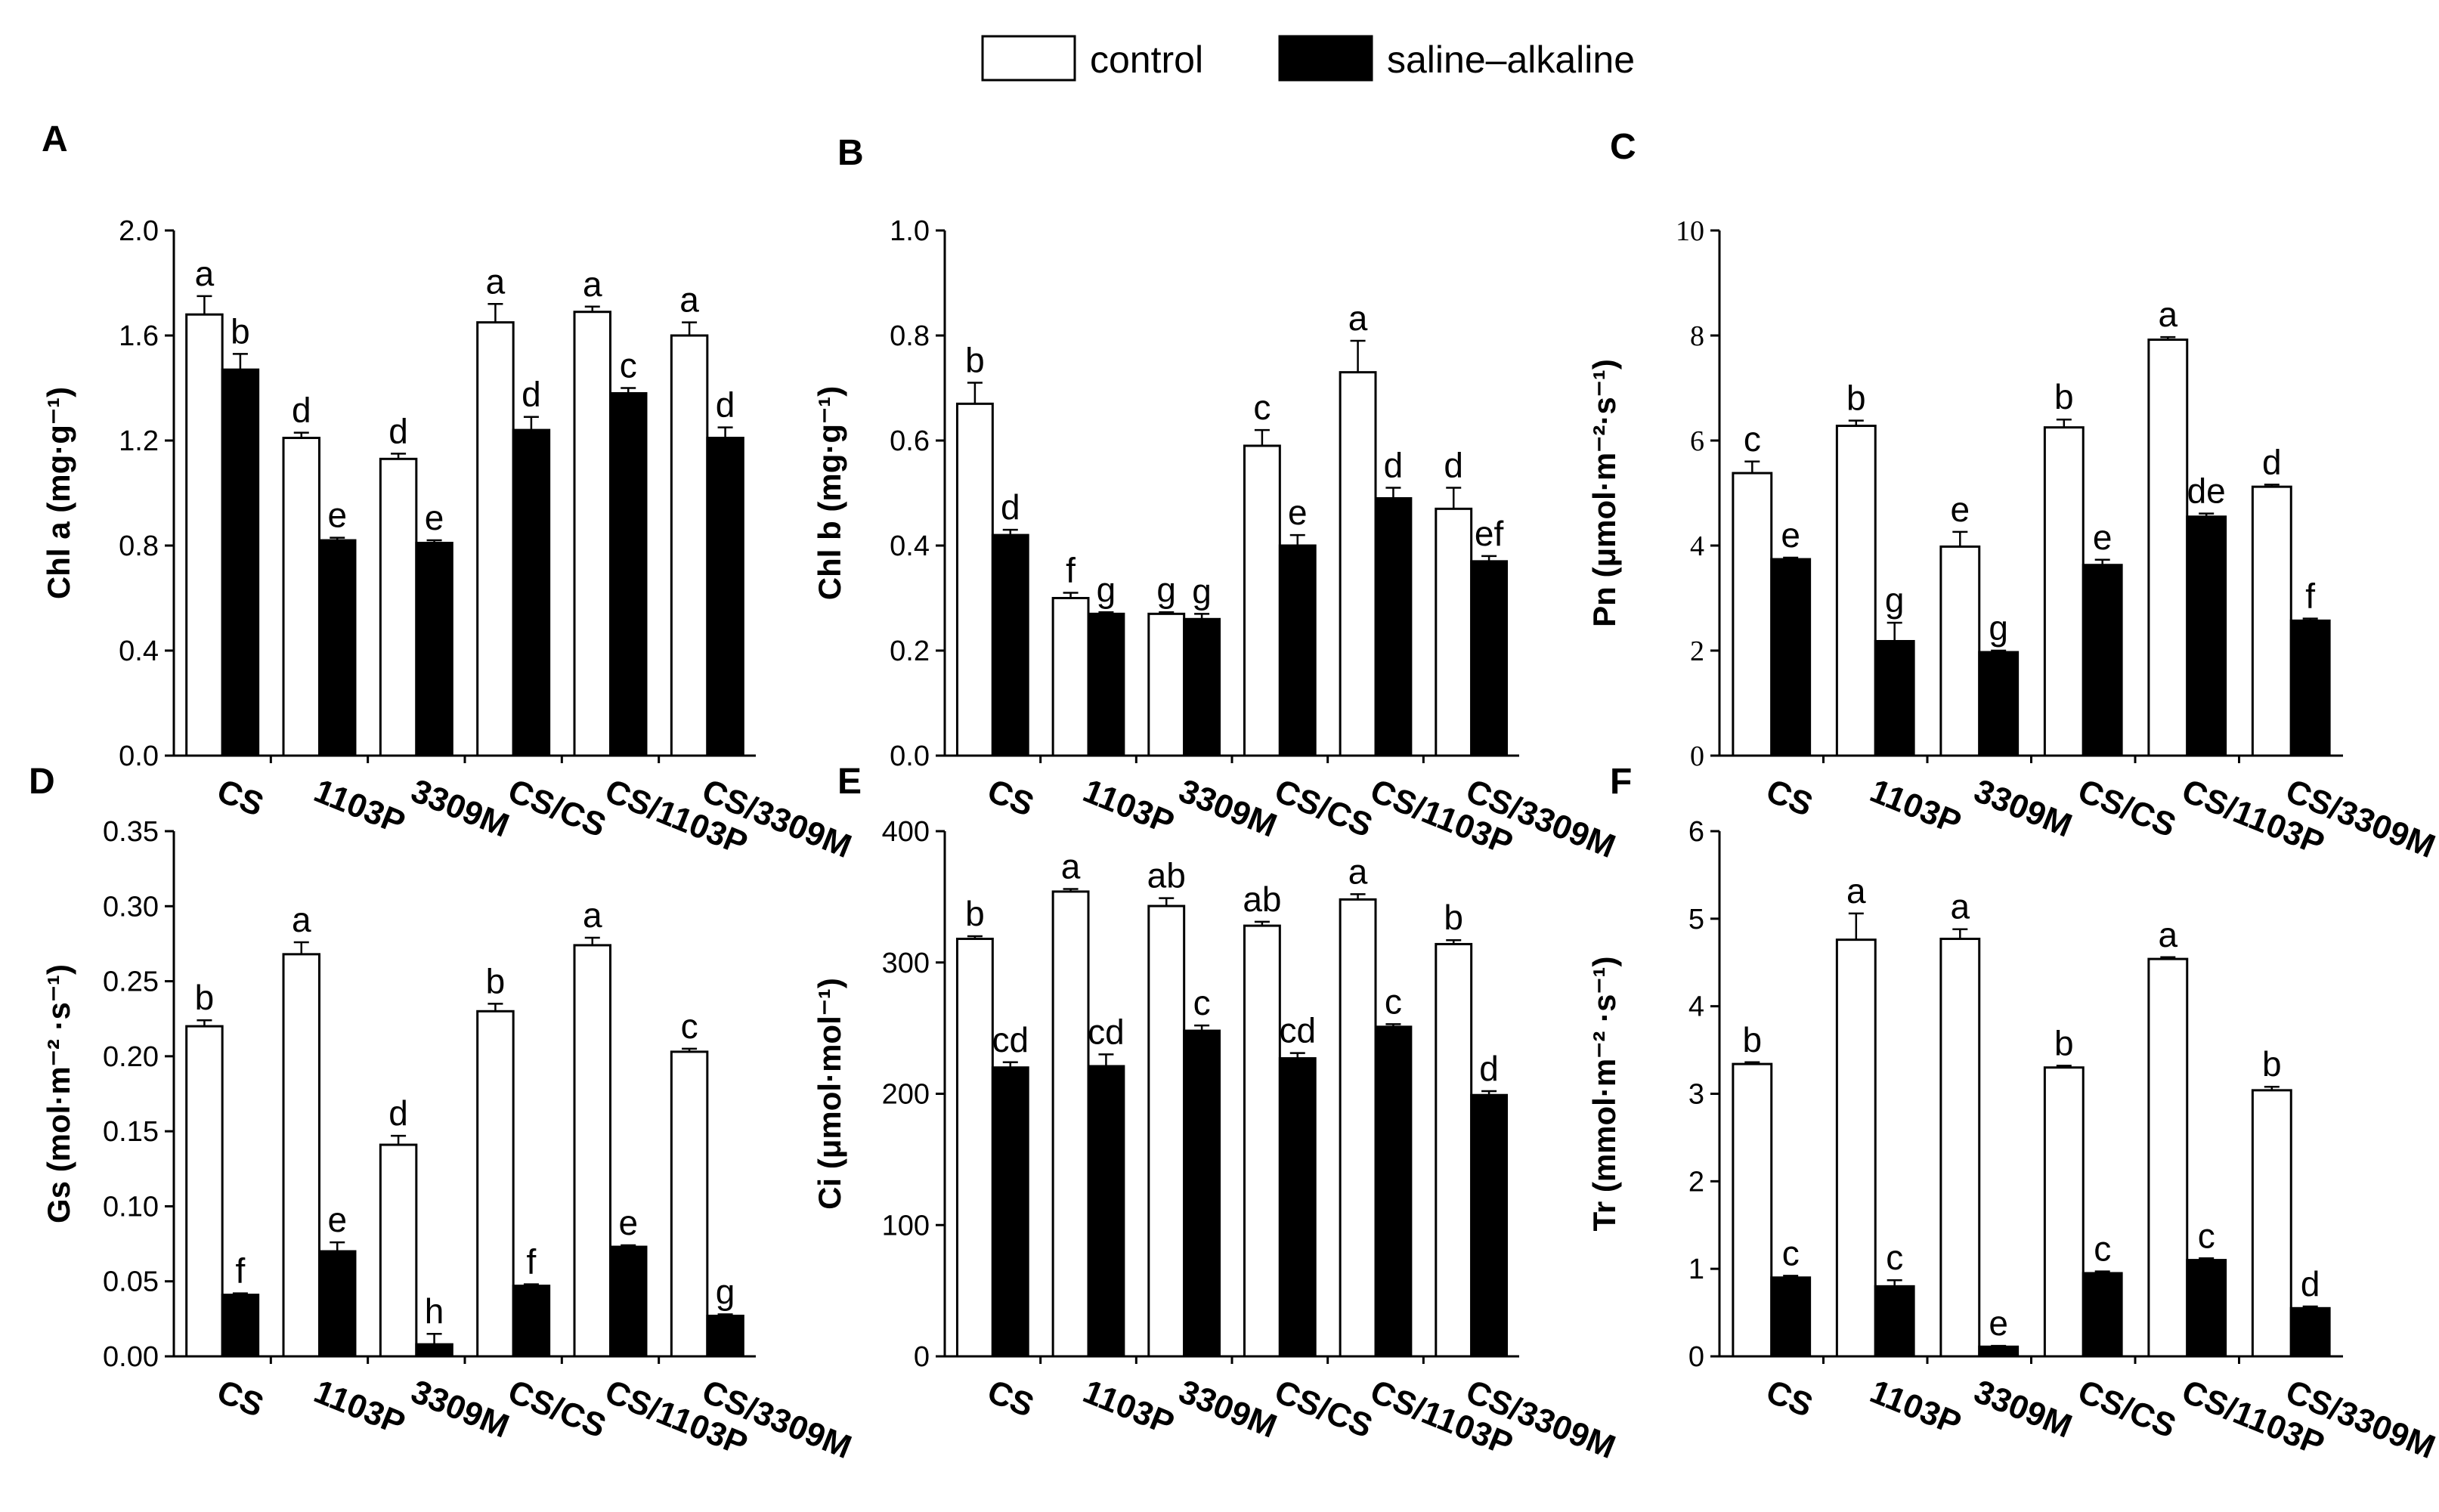  What do you see at coordinates (359, 1407) in the screenshot?
I see `x-tick-label-D-1: 1103P` at bounding box center [359, 1407].